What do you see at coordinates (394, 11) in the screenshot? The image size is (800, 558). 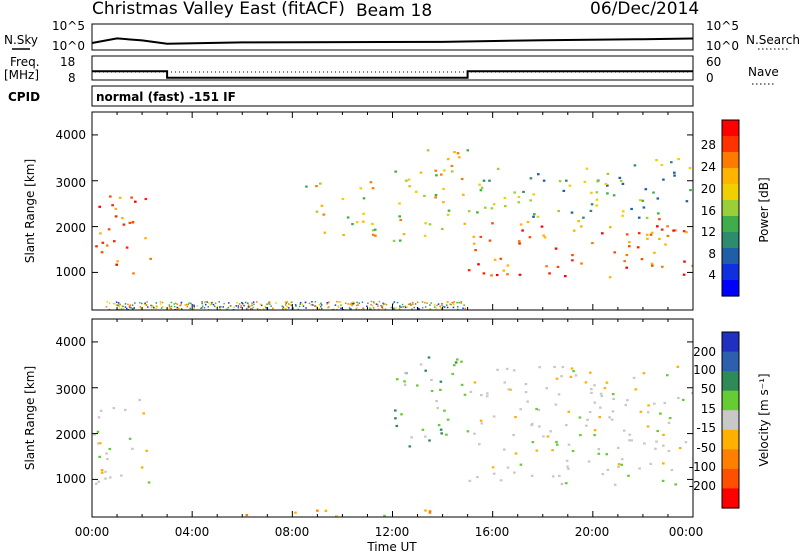 I see `beam-label: Beam 18` at bounding box center [394, 11].